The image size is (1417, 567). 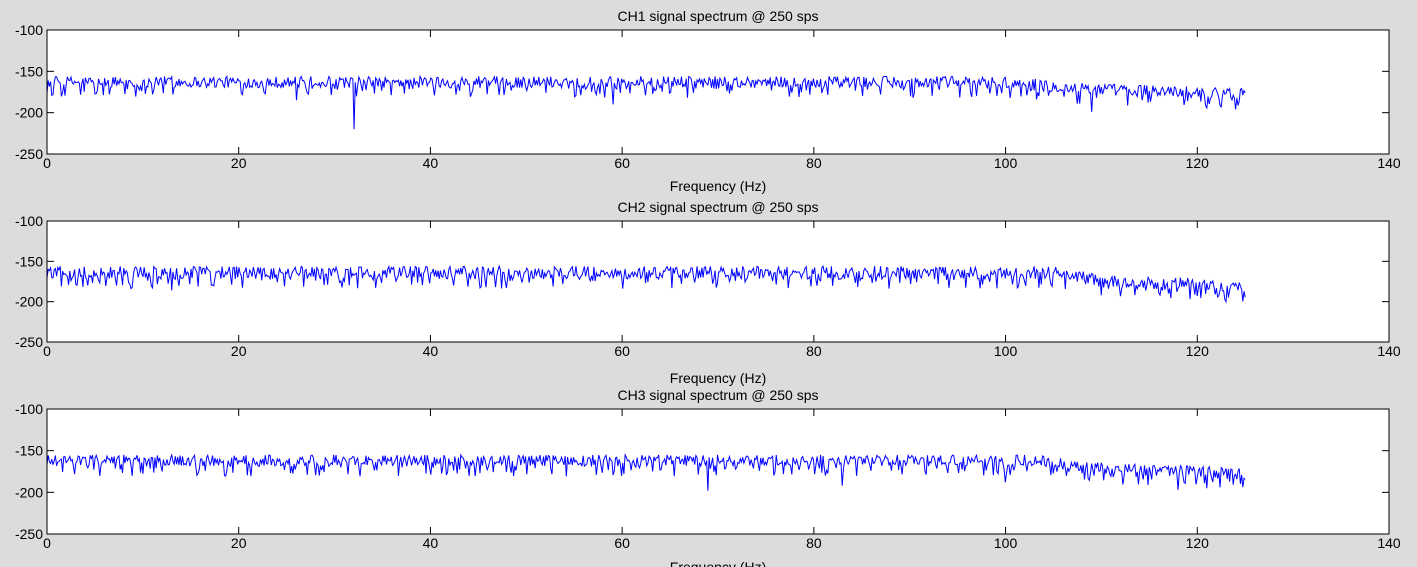 I want to click on ch3-title: CH3 signal spectrum @ 250 sps, so click(x=718, y=395).